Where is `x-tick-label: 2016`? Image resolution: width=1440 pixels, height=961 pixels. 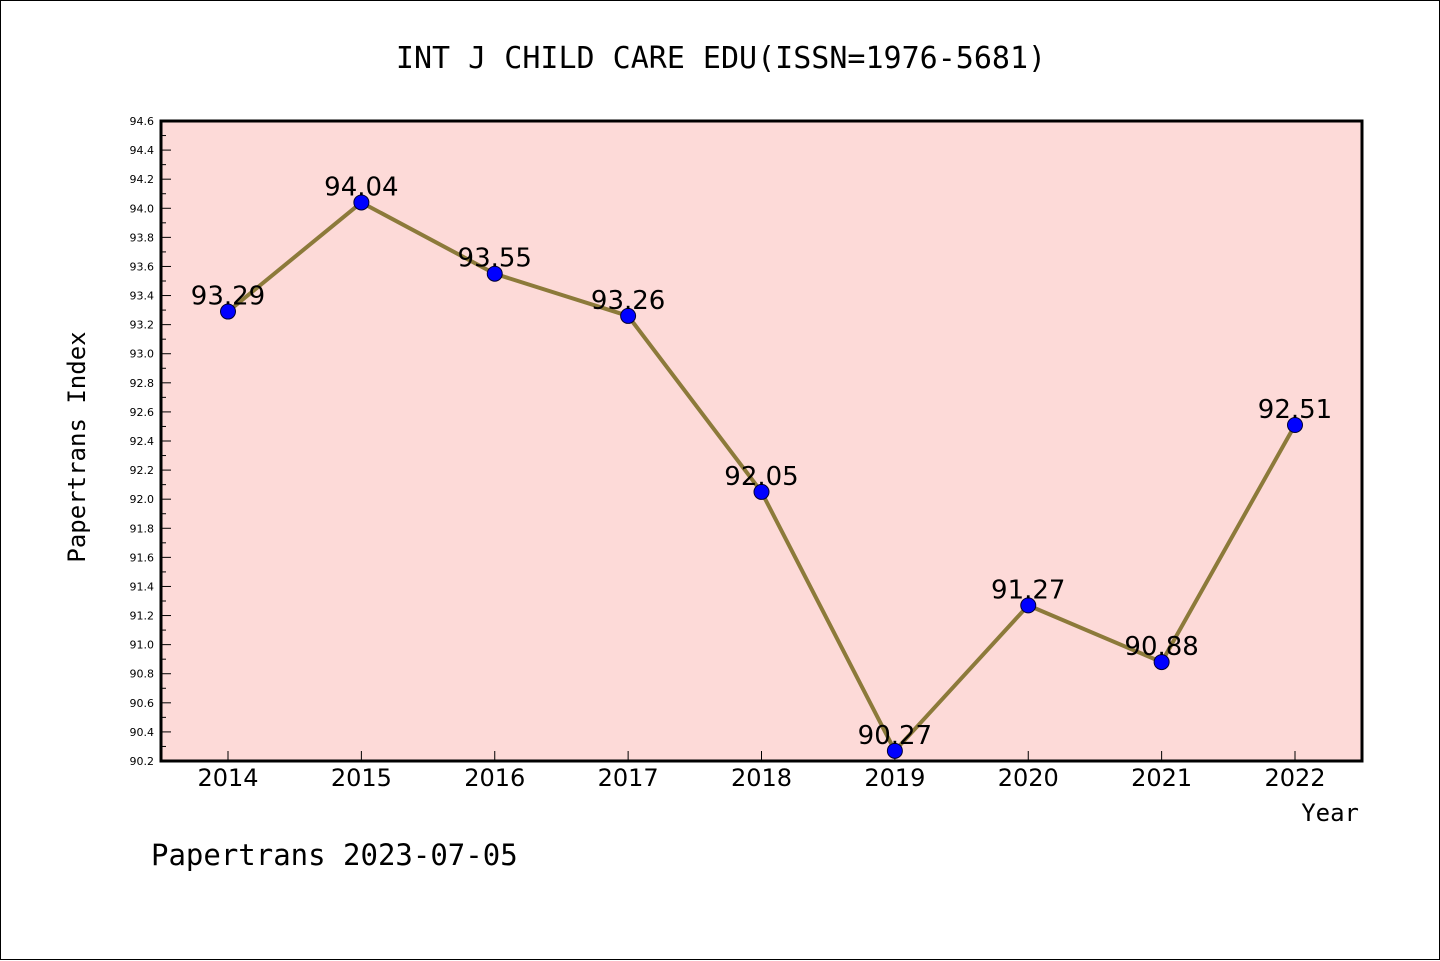
x-tick-label: 2016 is located at coordinates (494, 778).